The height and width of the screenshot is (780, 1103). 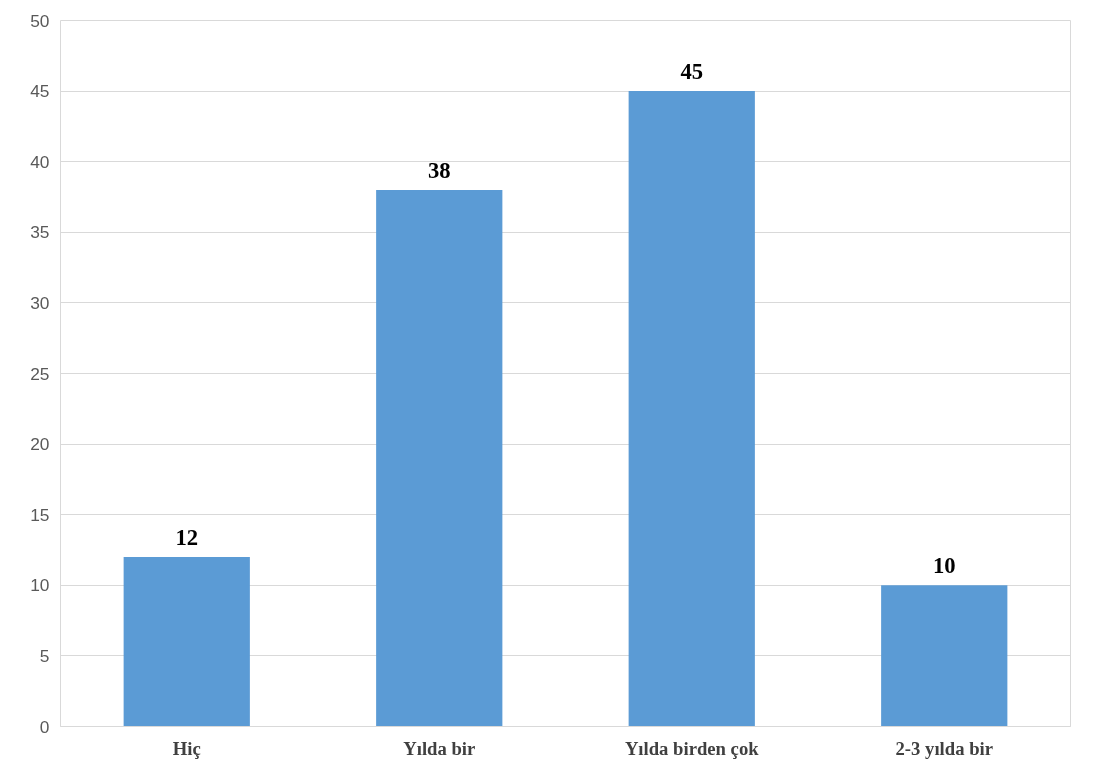 What do you see at coordinates (40, 91) in the screenshot?
I see `y-tick-label: 45` at bounding box center [40, 91].